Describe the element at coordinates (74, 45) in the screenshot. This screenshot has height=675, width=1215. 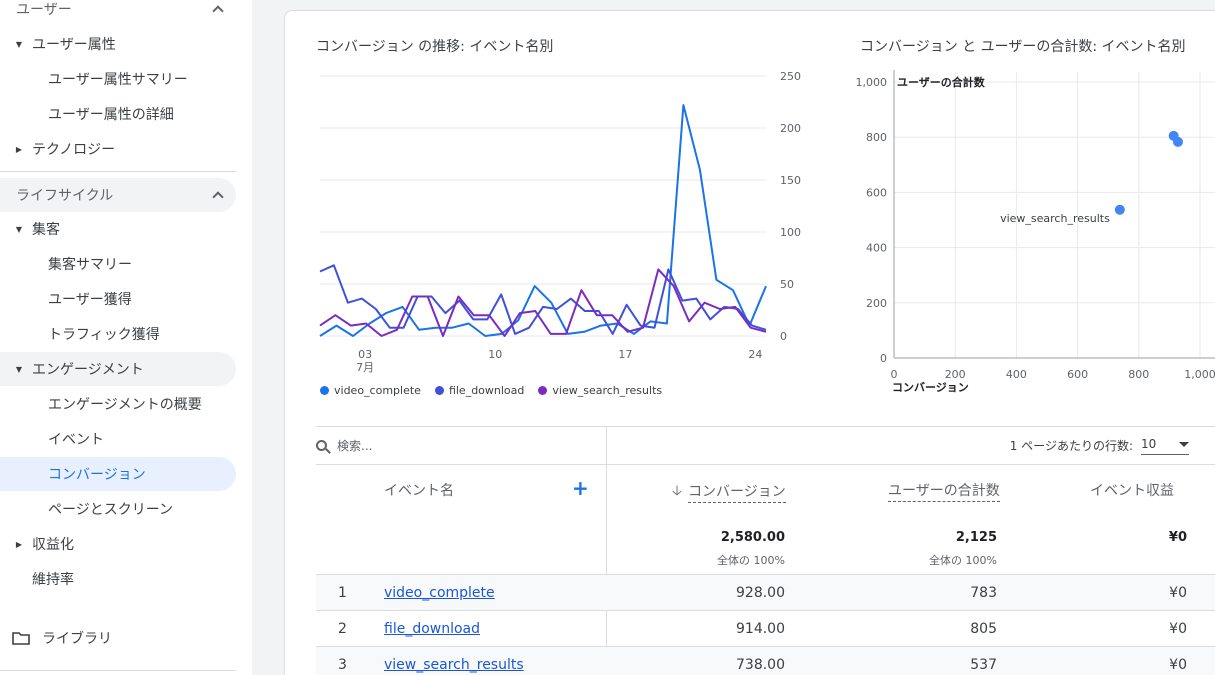
I see `sidebar-item-label: ユーザー属性` at that location.